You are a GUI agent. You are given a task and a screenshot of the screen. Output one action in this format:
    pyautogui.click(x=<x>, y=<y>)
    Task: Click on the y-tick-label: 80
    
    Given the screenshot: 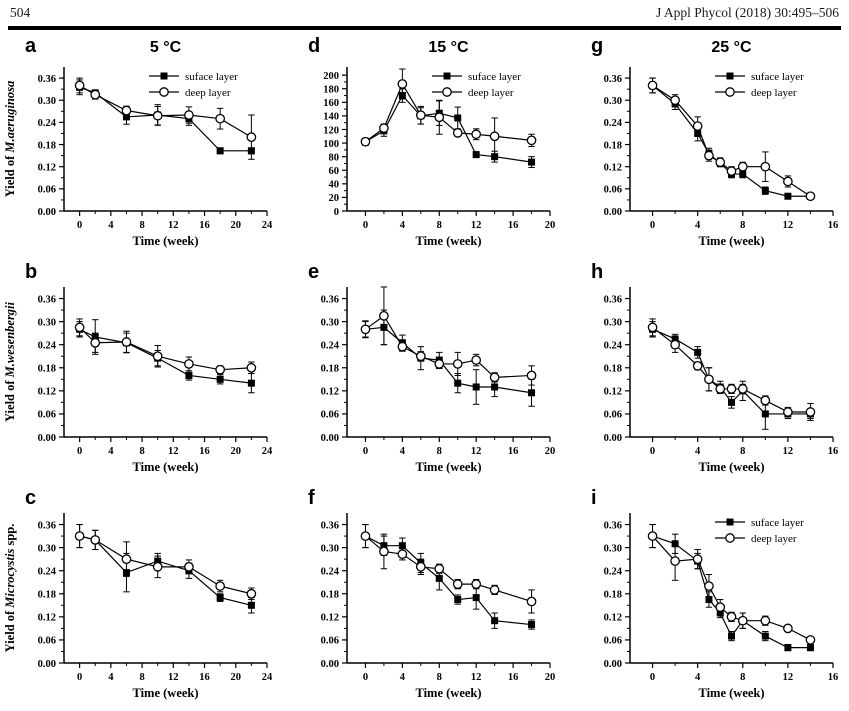 What is the action you would take?
    pyautogui.click(x=334, y=157)
    